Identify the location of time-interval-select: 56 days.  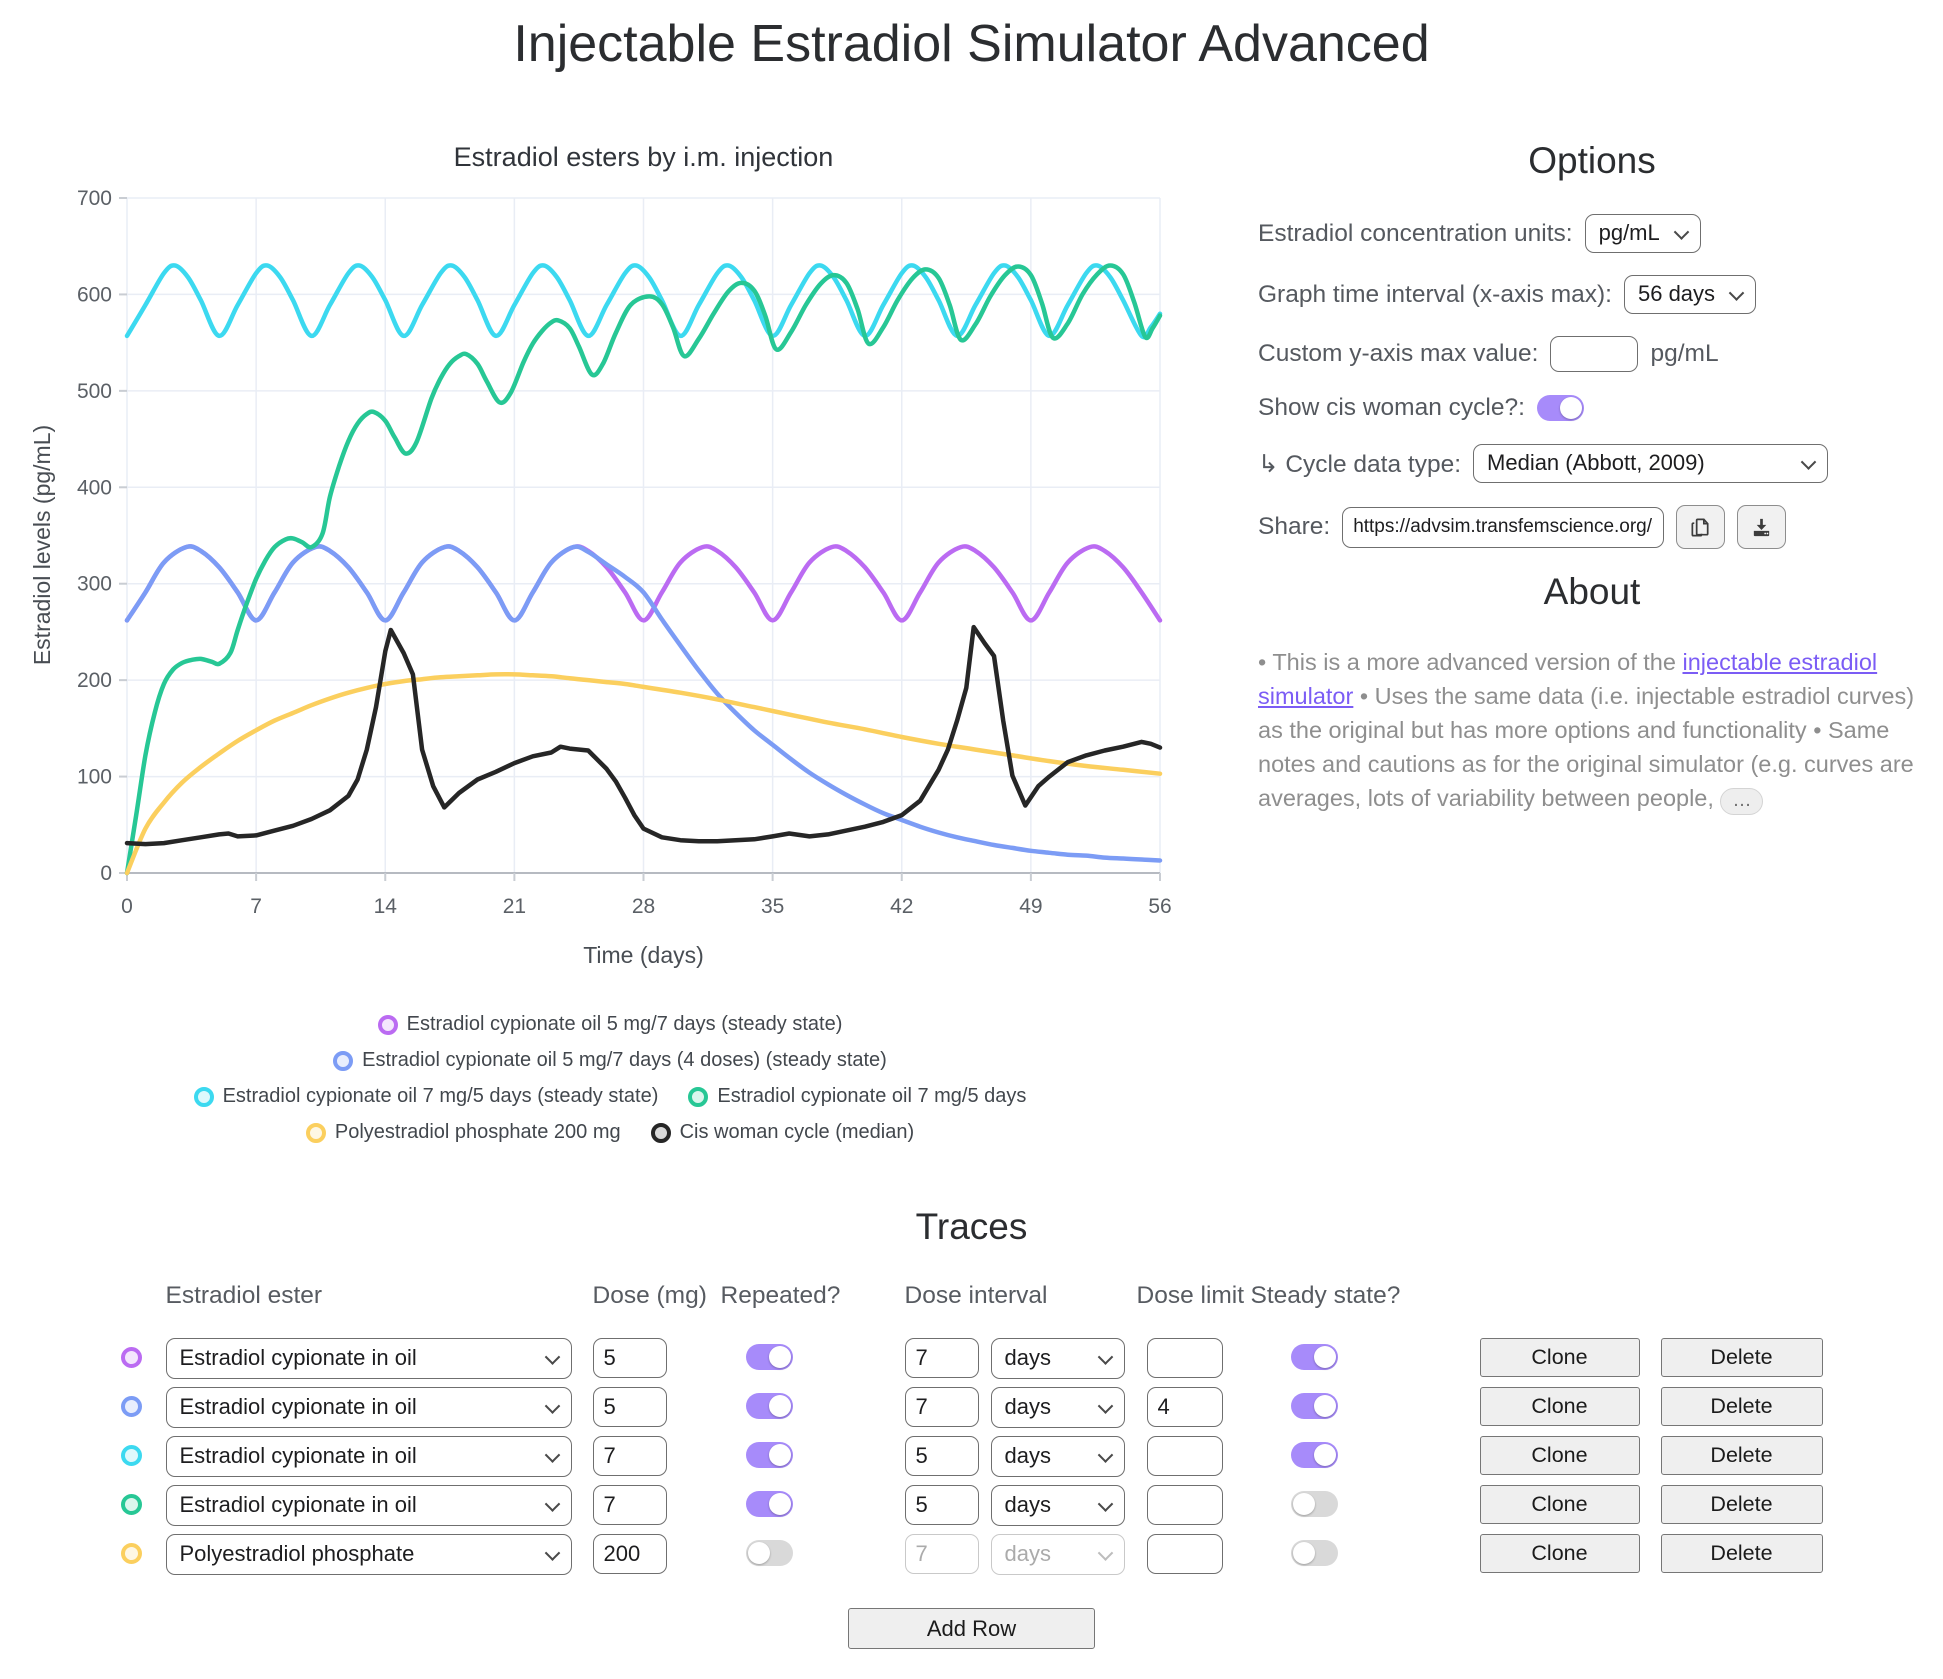
(1690, 294).